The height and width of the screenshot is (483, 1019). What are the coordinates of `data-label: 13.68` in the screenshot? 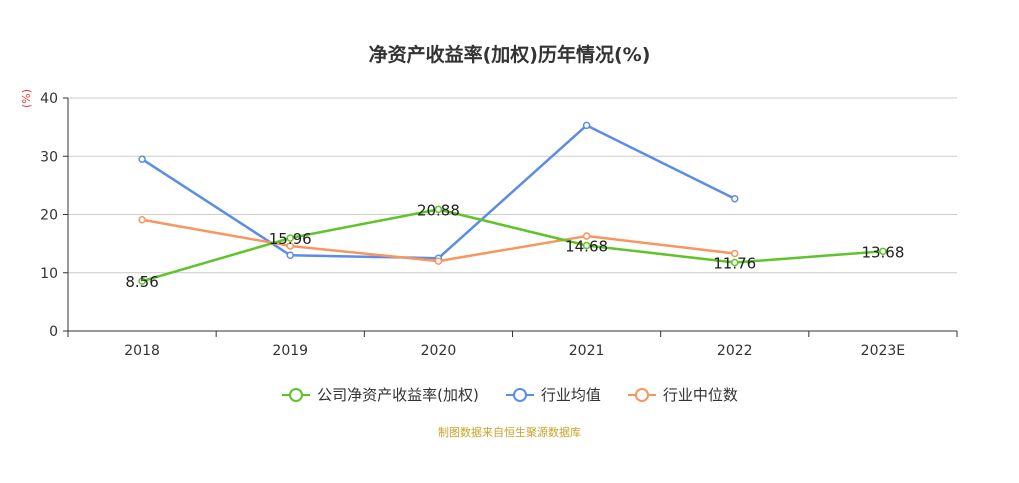 It's located at (882, 252).